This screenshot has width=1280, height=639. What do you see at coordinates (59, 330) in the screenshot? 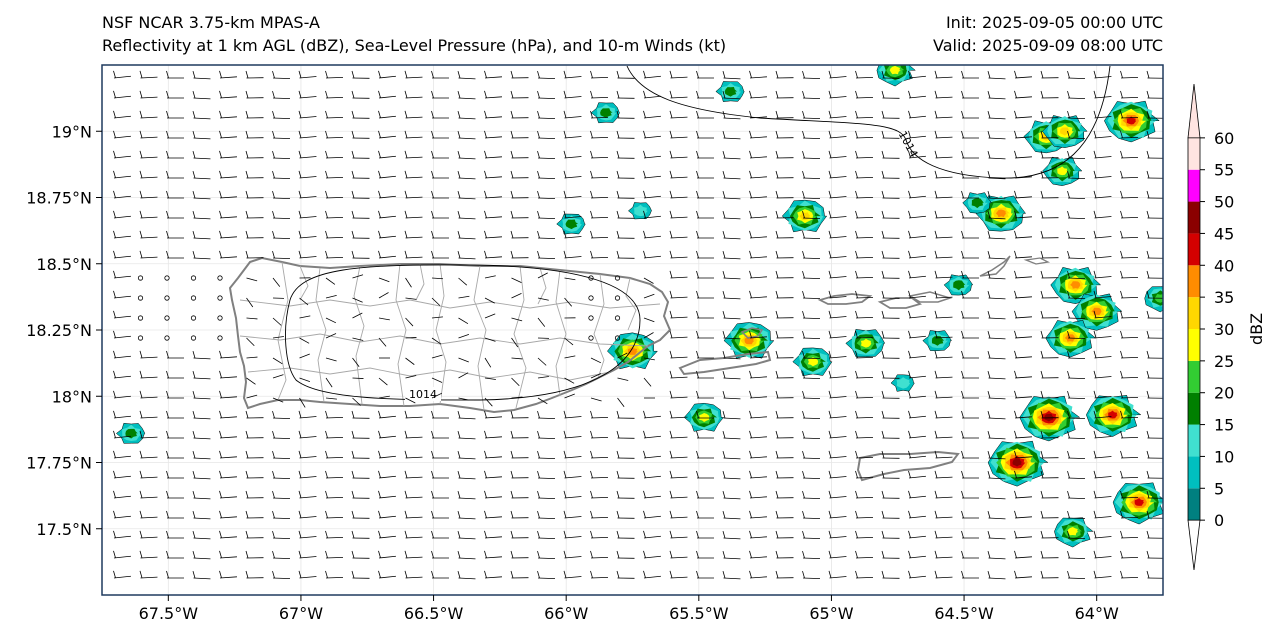
I see `lat-tick-label-3: 18.25°N` at bounding box center [59, 330].